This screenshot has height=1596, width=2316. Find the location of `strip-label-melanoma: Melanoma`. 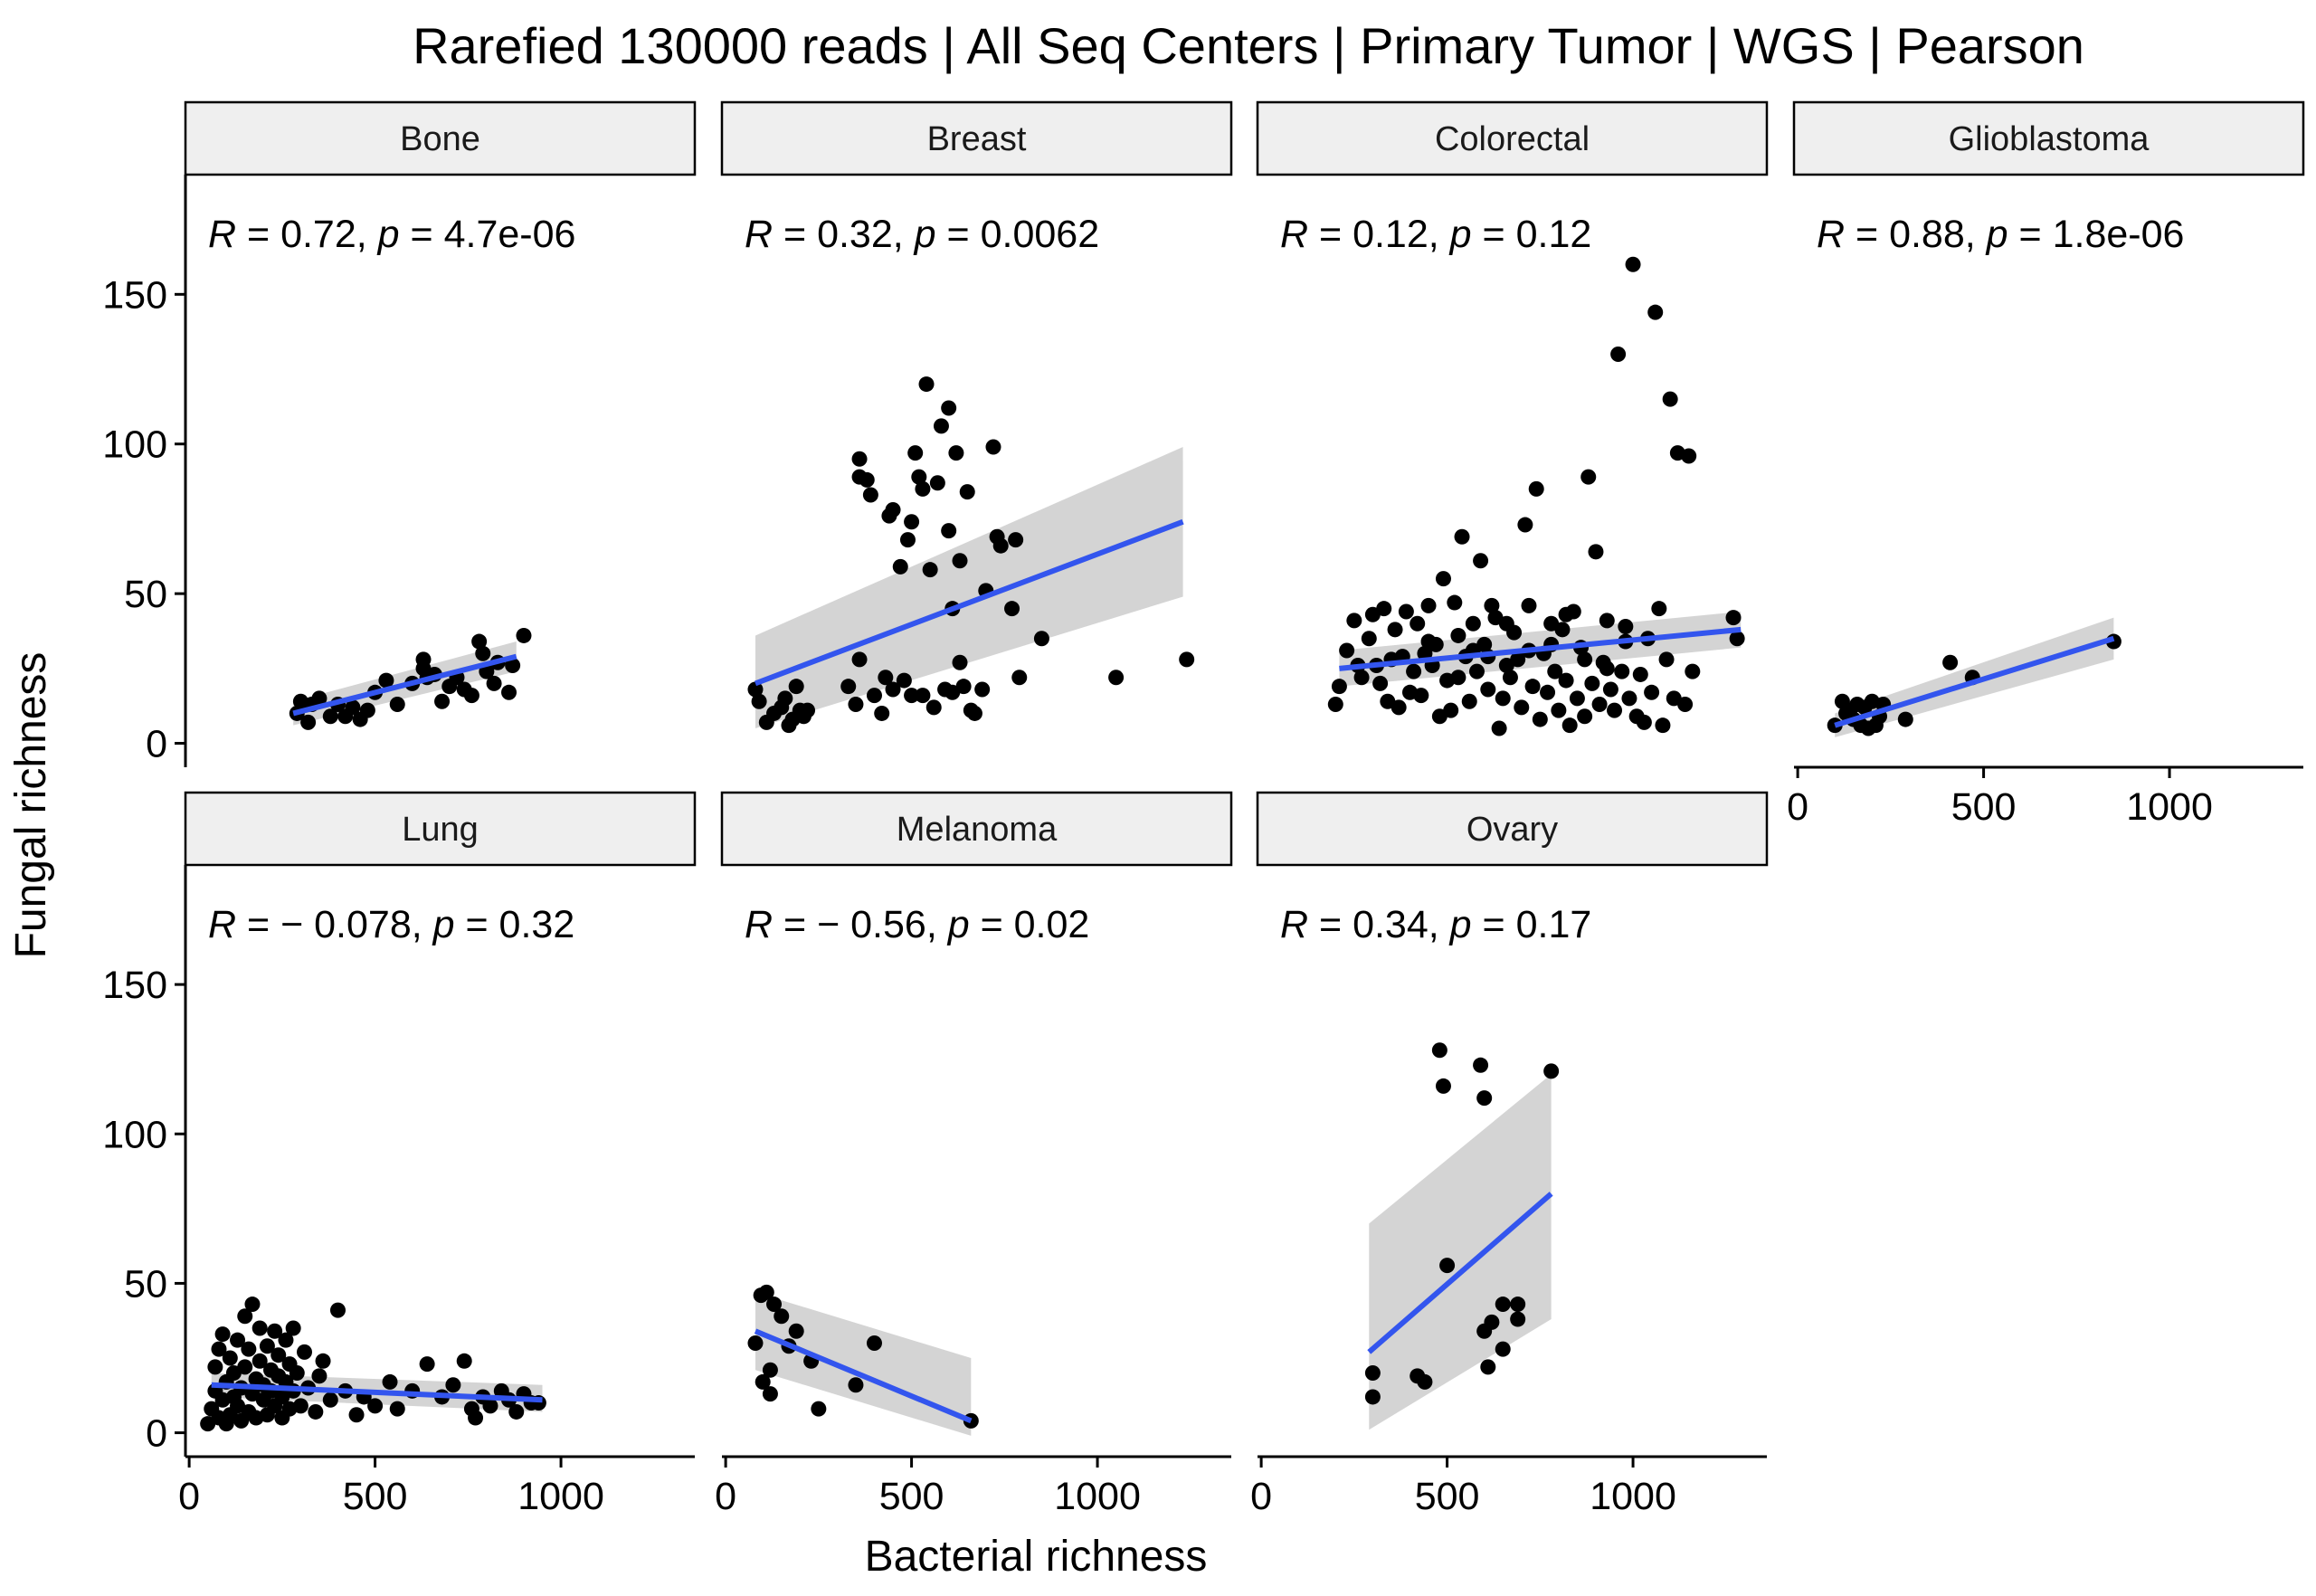

strip-label-melanoma: Melanoma is located at coordinates (977, 830).